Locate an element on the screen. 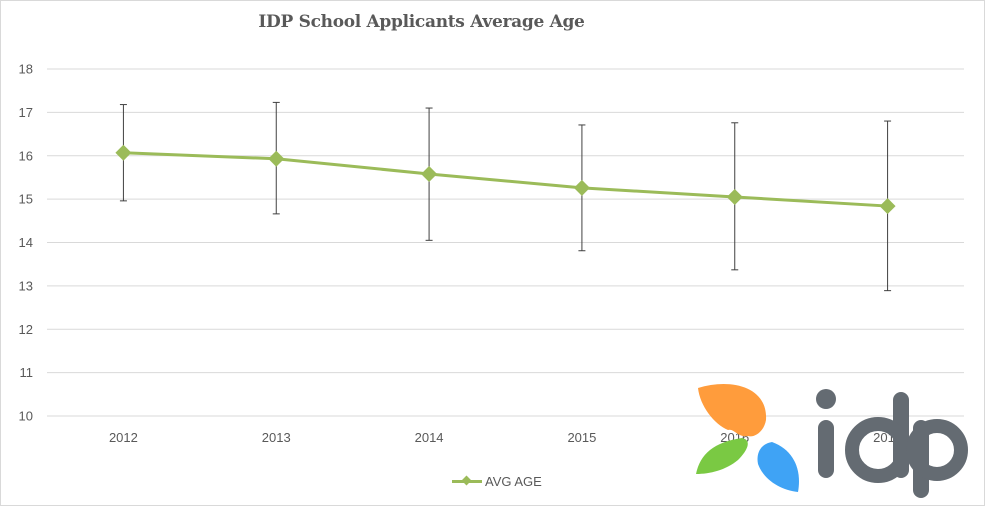 This screenshot has width=985, height=506. y-tick-label: 18 is located at coordinates (26, 69).